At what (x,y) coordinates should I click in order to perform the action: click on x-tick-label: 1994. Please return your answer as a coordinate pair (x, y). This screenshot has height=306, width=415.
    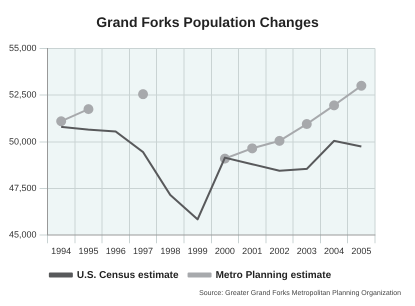
    Looking at the image, I should click on (61, 251).